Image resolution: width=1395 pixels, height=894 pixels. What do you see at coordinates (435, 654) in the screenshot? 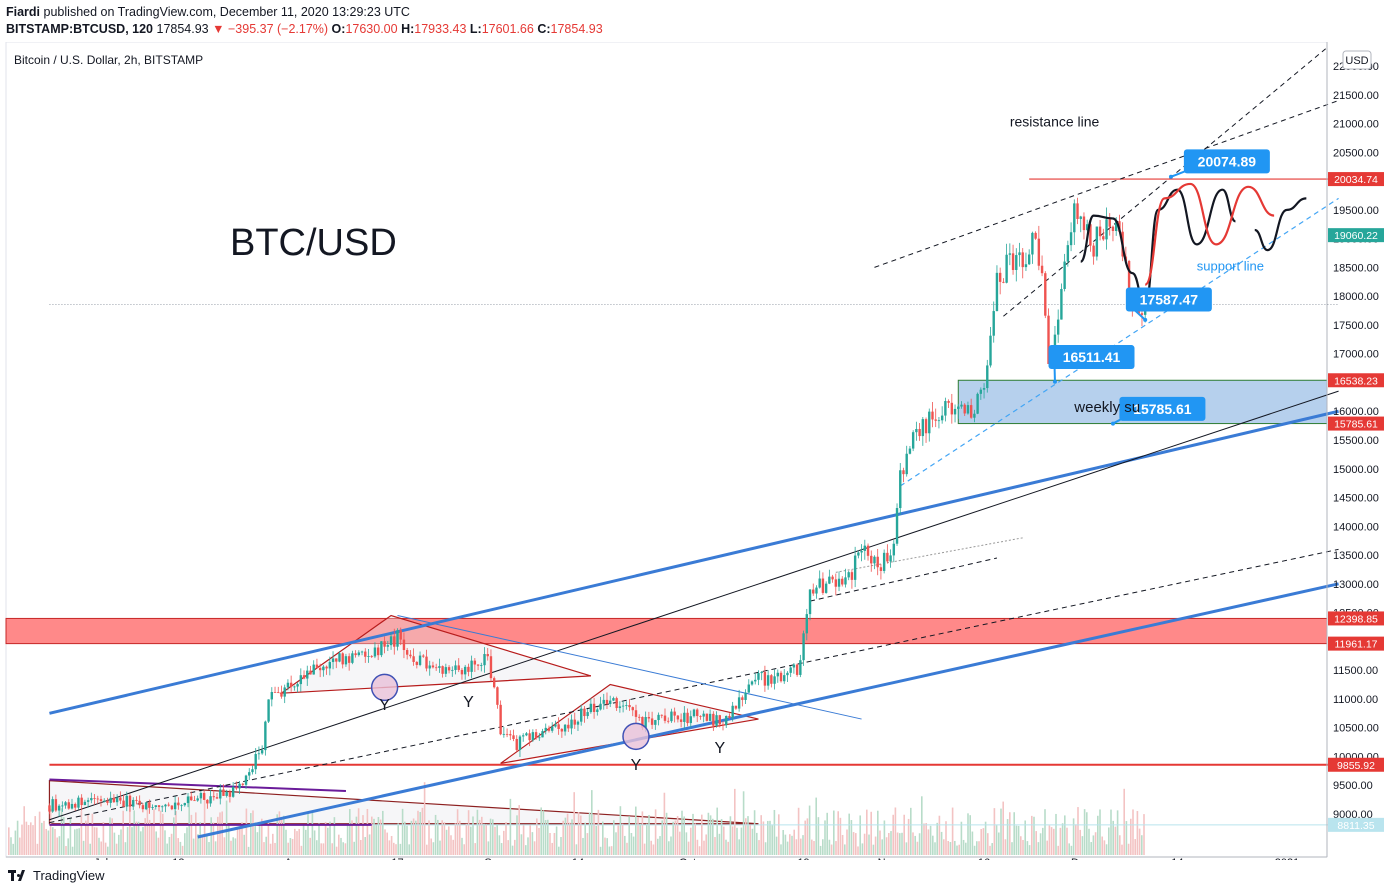
I see `triangle-pattern-aug` at bounding box center [435, 654].